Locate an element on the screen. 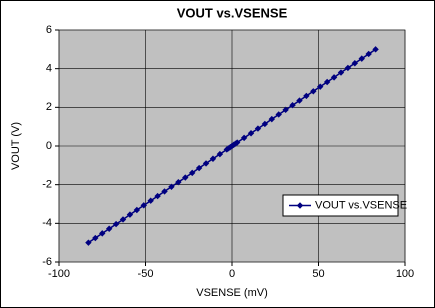  chart-title: VOUT vs.VSENSE is located at coordinates (232, 12).